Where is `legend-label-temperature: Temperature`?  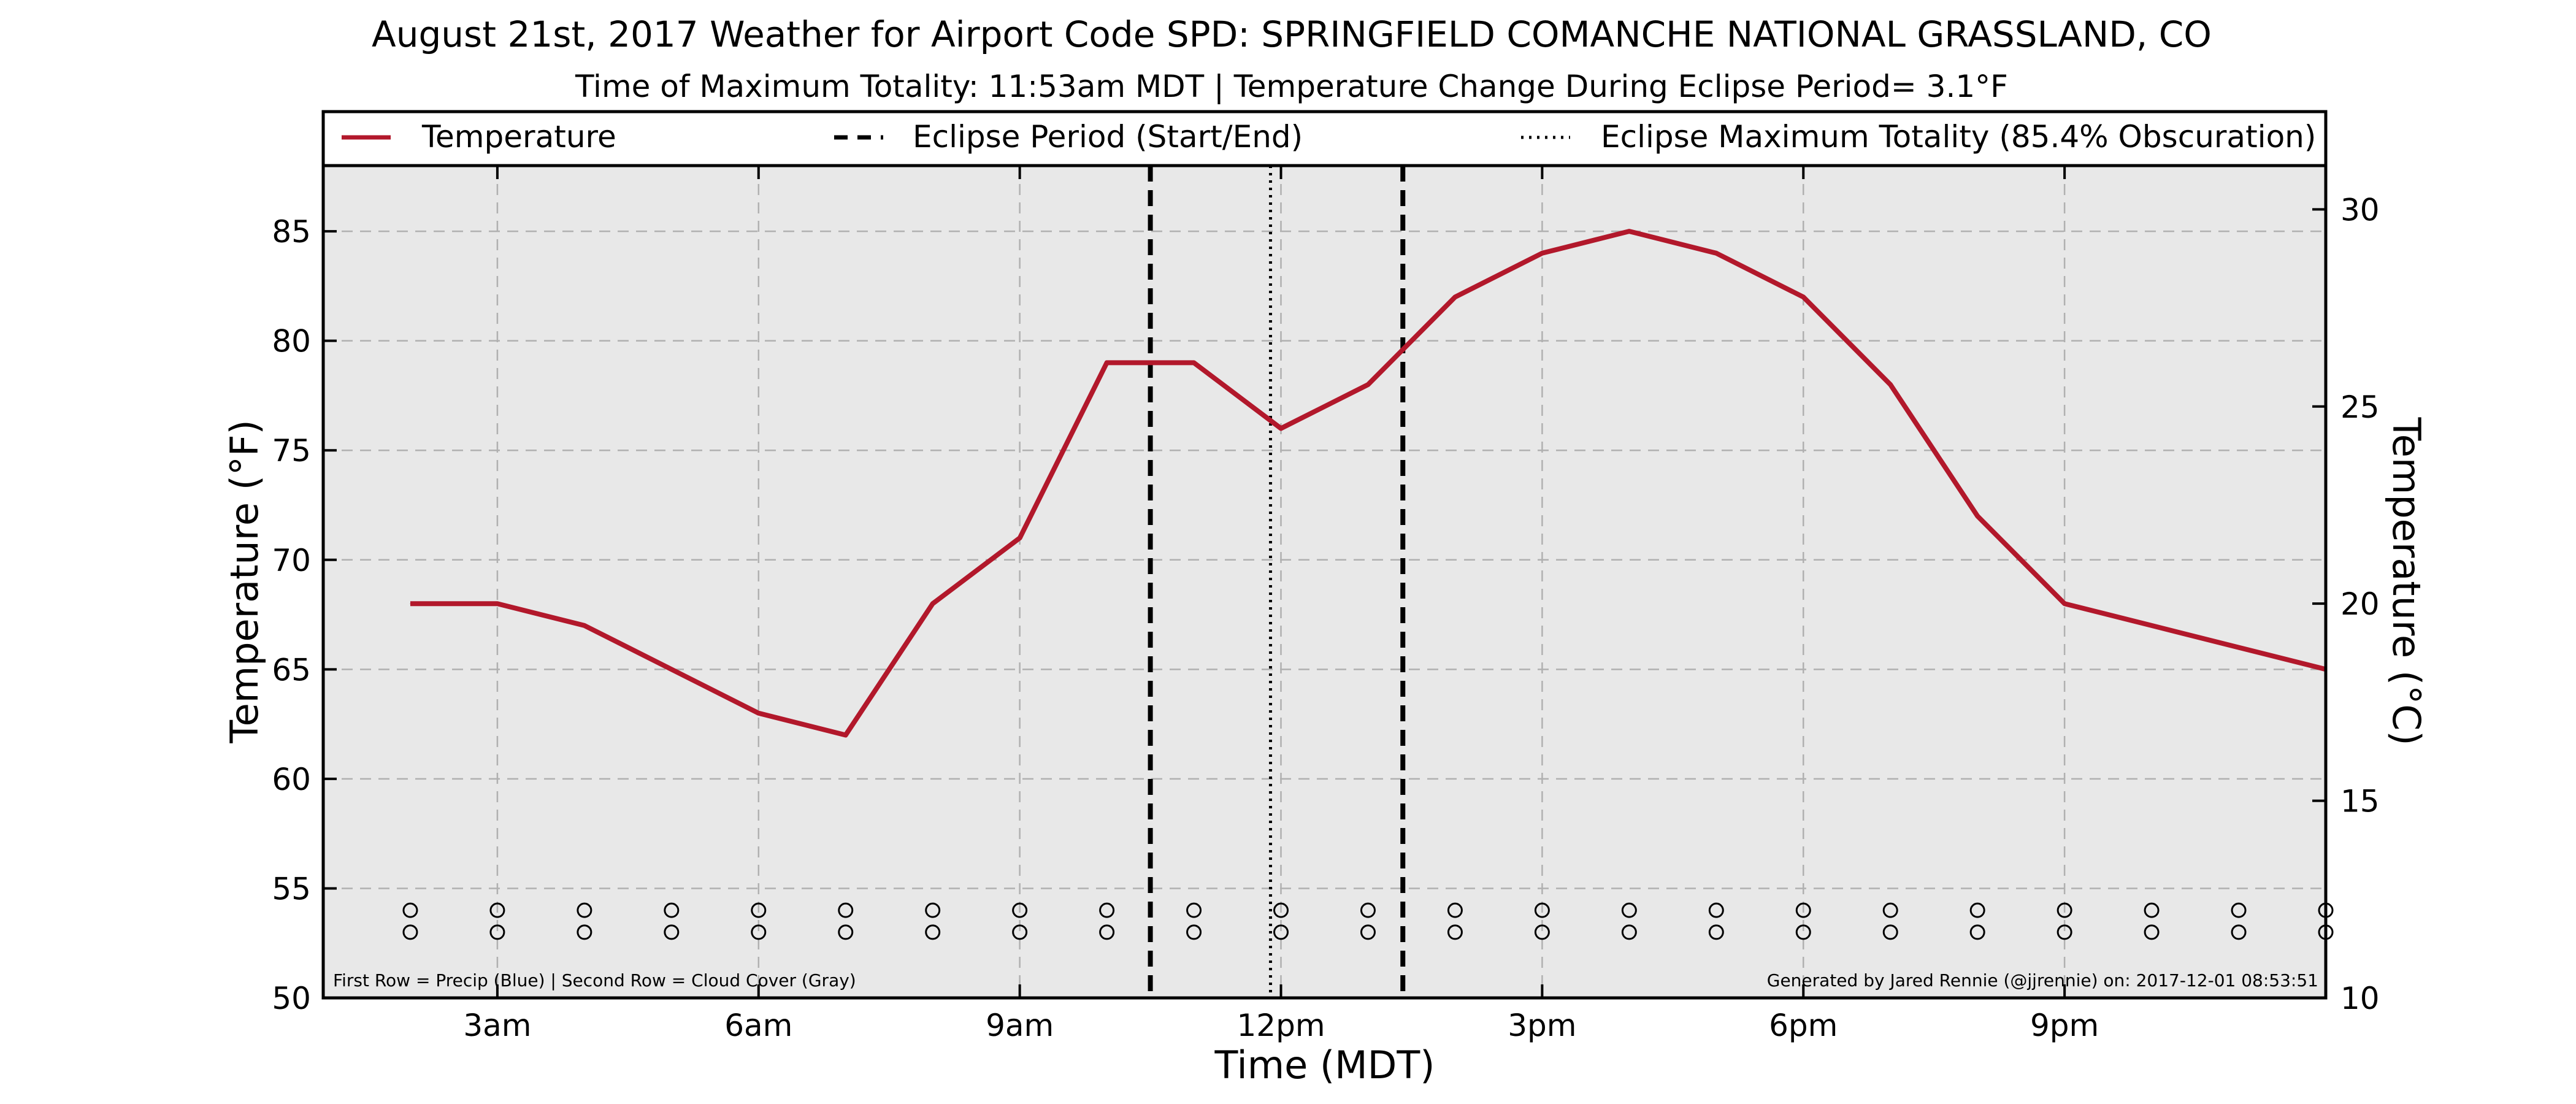 legend-label-temperature: Temperature is located at coordinates (518, 137).